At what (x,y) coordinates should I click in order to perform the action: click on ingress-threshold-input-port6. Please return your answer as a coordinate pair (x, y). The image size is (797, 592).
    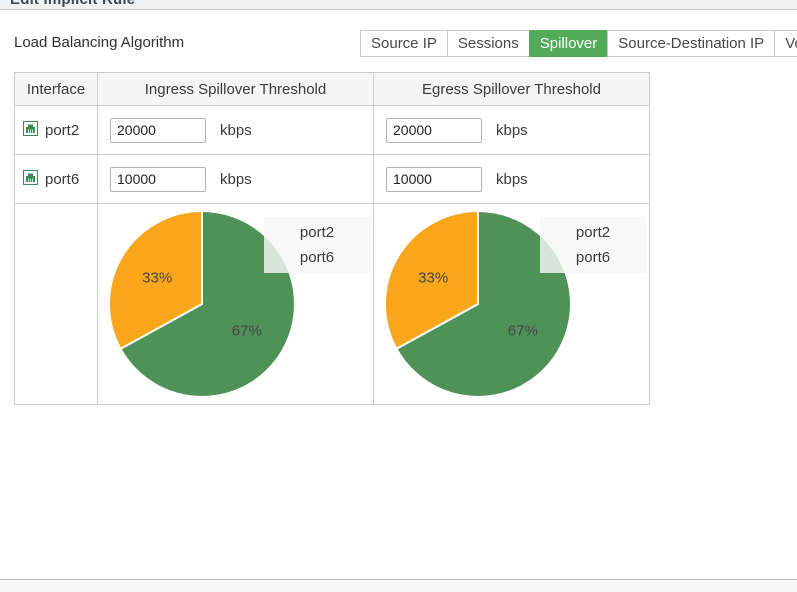
    Looking at the image, I should click on (158, 179).